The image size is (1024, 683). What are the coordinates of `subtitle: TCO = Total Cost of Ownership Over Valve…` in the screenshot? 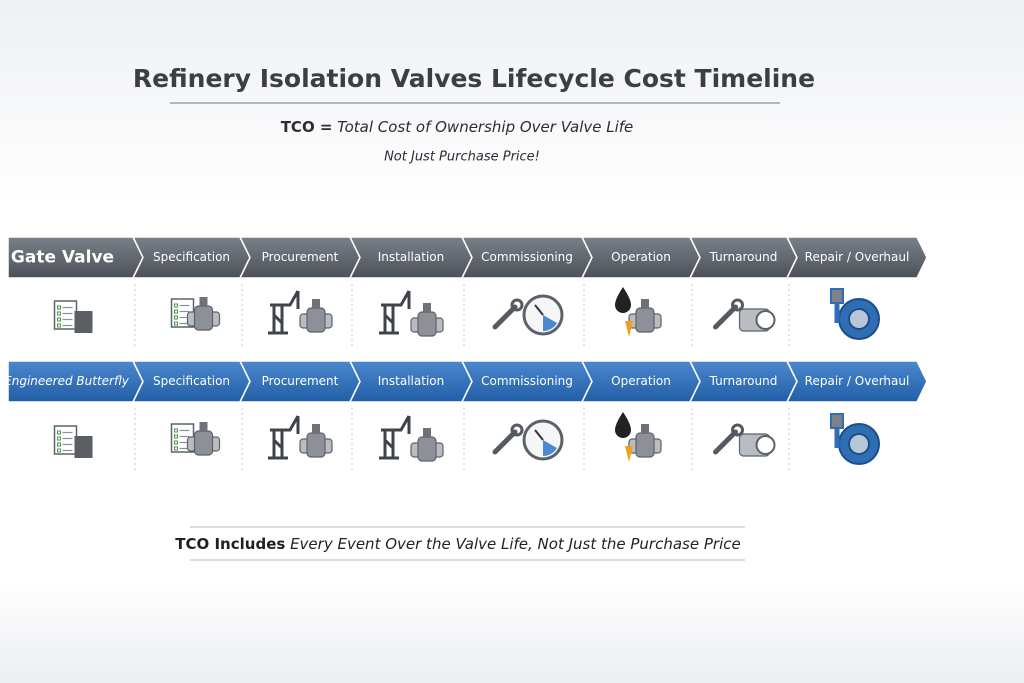 It's located at (457, 127).